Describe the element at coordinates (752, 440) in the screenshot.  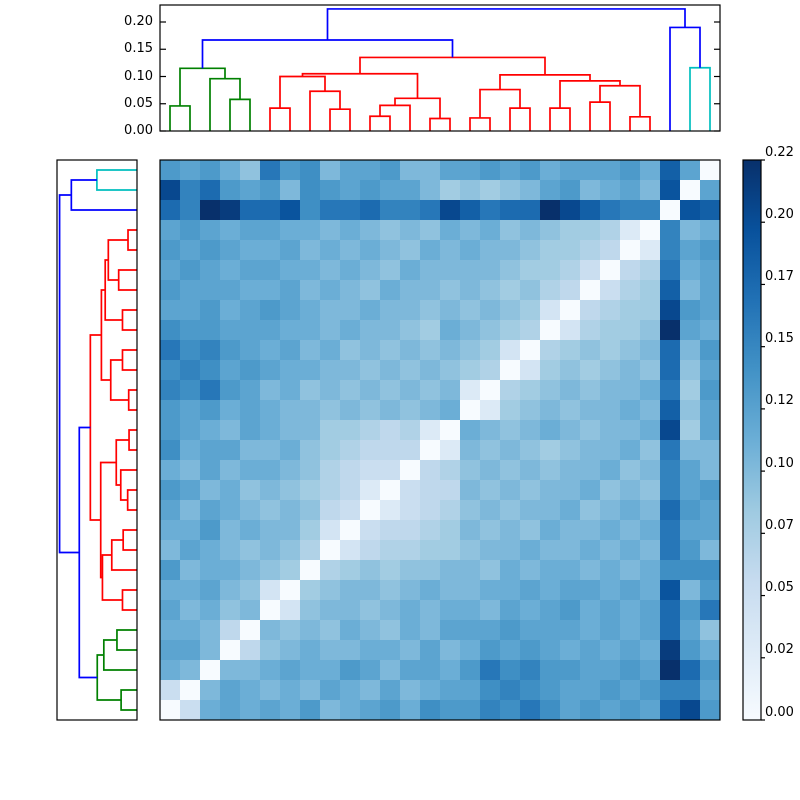
I see `colorbar` at that location.